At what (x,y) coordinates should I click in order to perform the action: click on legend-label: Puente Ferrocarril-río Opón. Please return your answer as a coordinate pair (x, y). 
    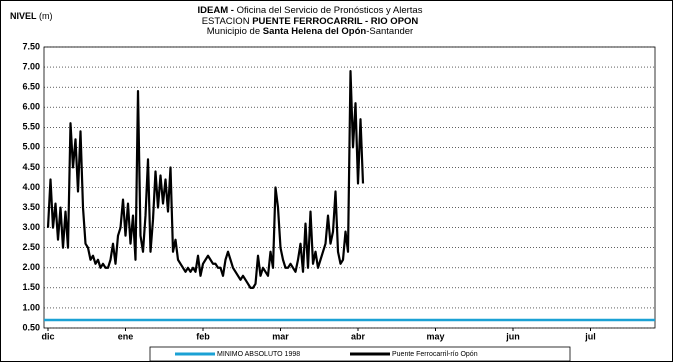
    Looking at the image, I should click on (435, 354).